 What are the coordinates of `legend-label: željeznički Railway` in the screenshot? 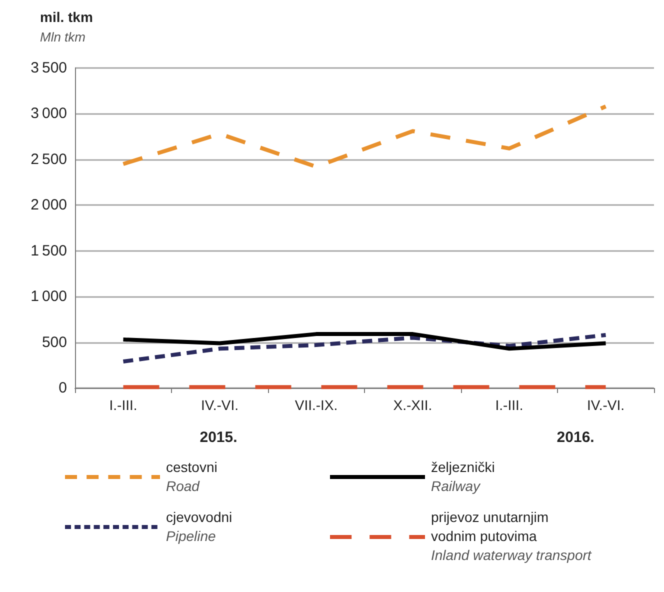 It's located at (463, 477).